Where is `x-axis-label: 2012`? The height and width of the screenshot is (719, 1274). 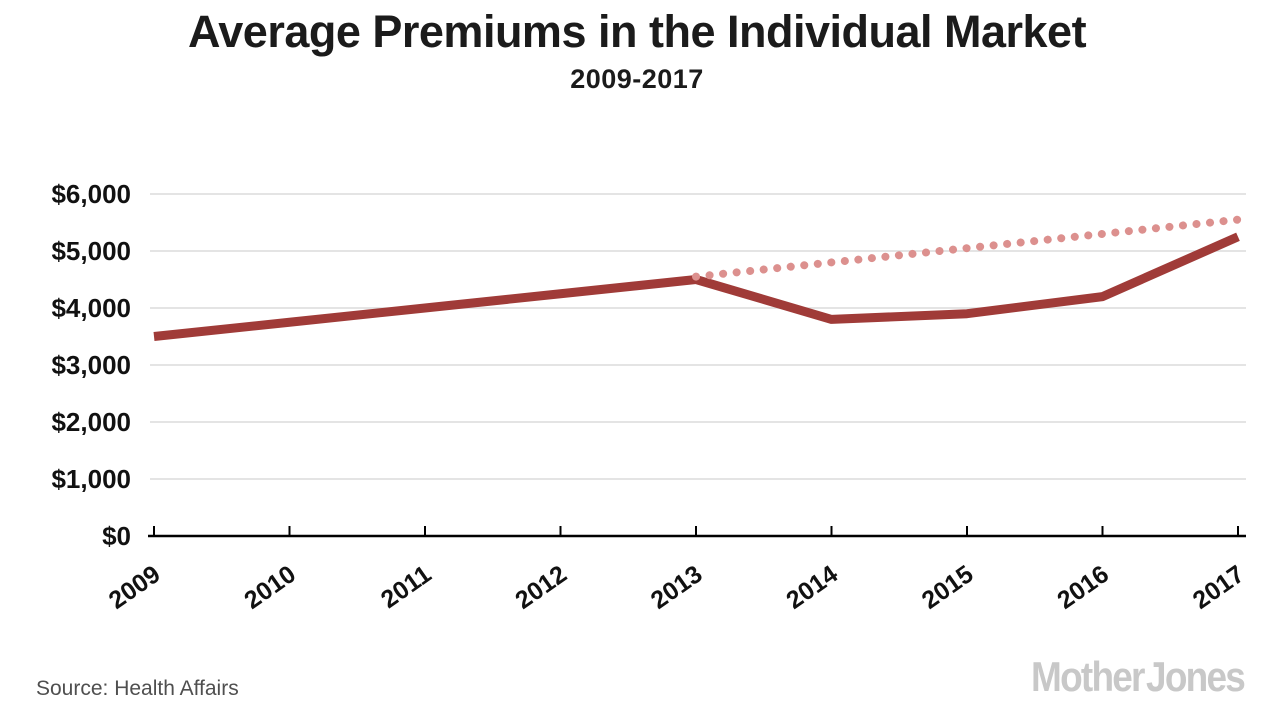 x-axis-label: 2012 is located at coordinates (541, 587).